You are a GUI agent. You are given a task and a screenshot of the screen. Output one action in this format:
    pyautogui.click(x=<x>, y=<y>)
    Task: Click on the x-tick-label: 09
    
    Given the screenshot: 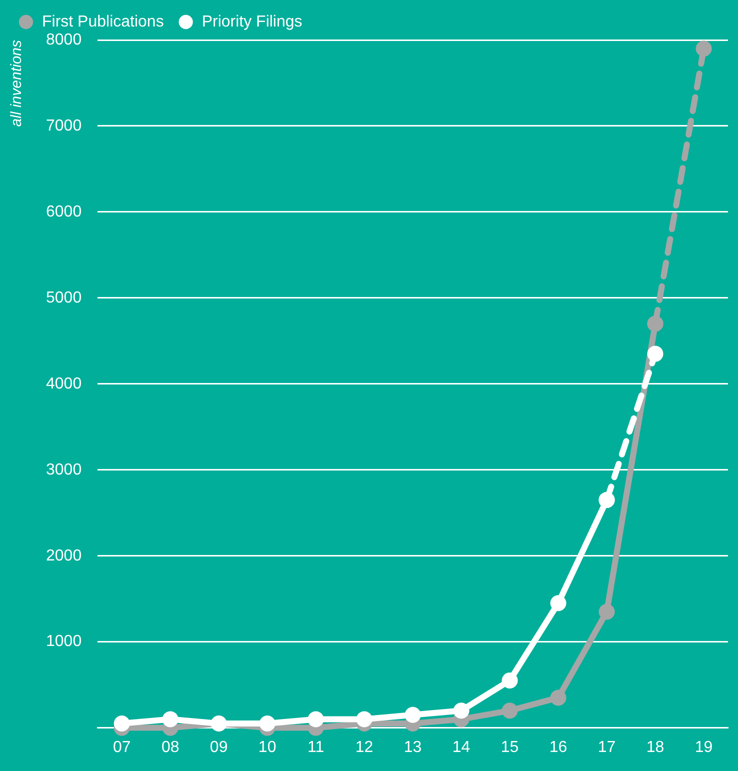 What is the action you would take?
    pyautogui.click(x=219, y=747)
    